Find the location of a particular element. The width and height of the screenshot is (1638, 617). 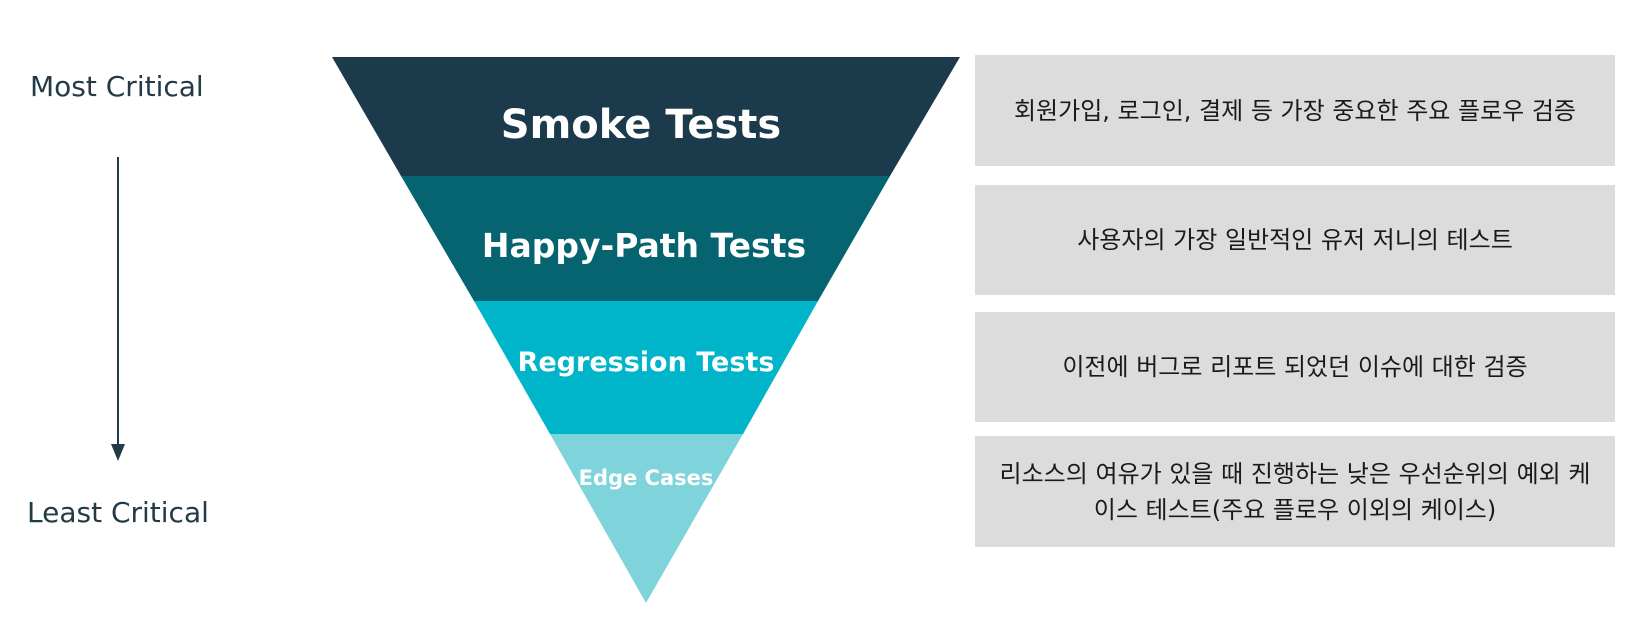

regression-tests-description: 이전에 버그로 리포트 되었던 이슈에 대한 검증 is located at coordinates (1295, 367).